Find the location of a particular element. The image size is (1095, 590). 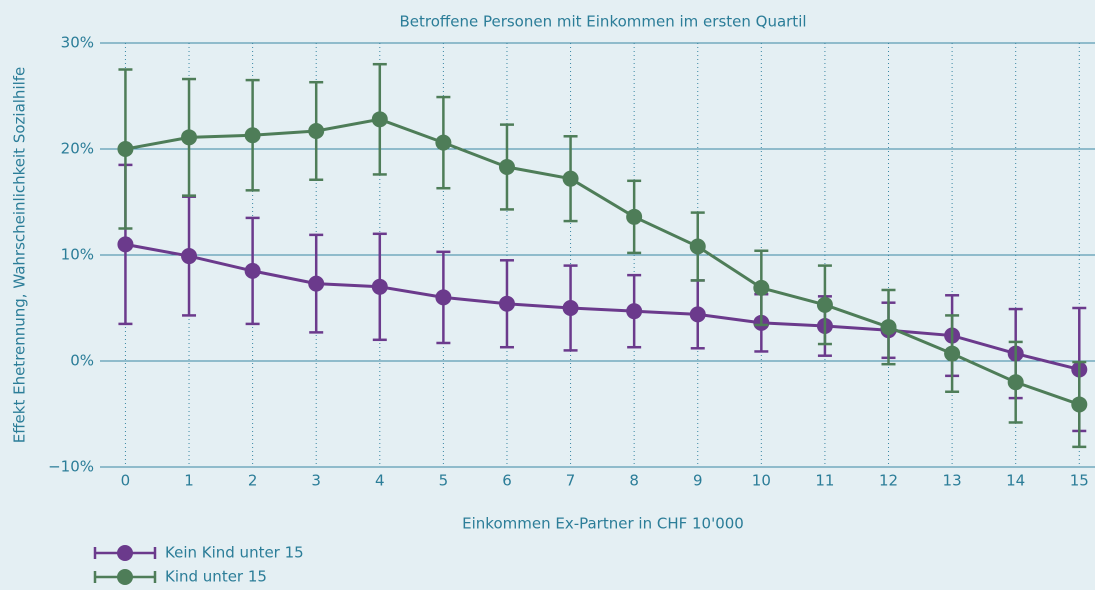

legend-label: Kein Kind unter 15 is located at coordinates (234, 553).